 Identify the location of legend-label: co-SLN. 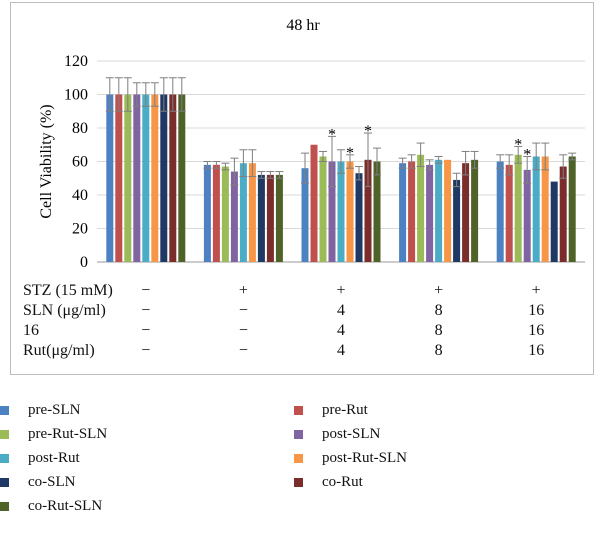
(52, 481).